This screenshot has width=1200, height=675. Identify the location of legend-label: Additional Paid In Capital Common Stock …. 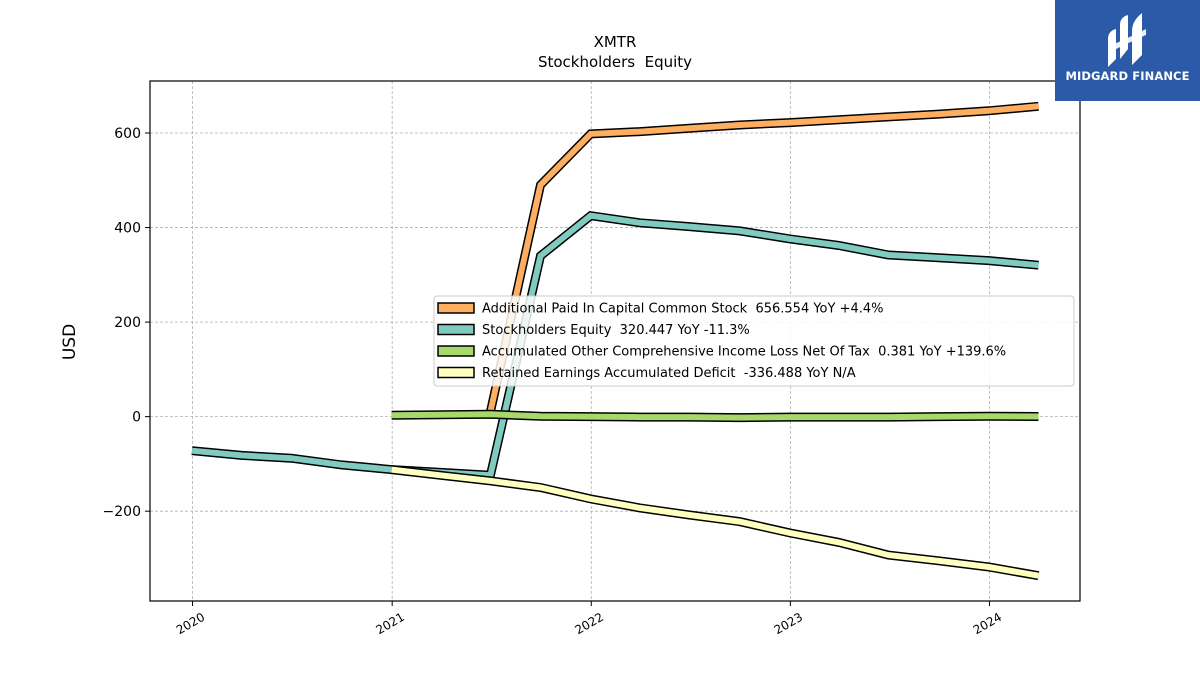
(683, 309).